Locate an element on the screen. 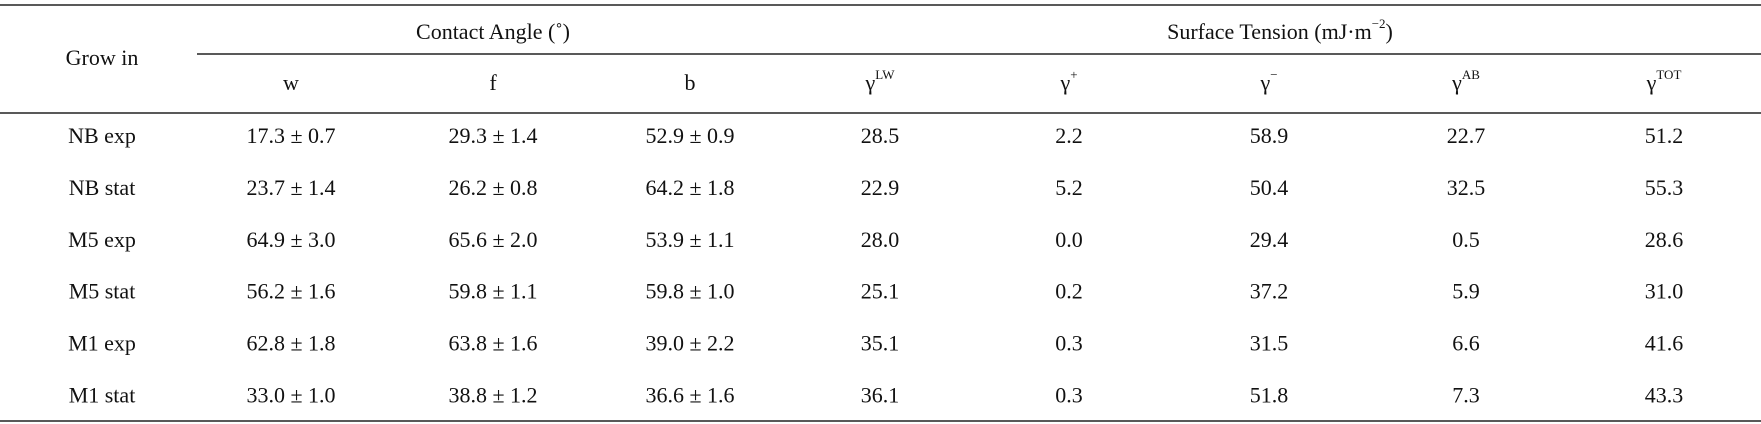 The height and width of the screenshot is (424, 1761). row-label: M1 stat is located at coordinates (102, 395).